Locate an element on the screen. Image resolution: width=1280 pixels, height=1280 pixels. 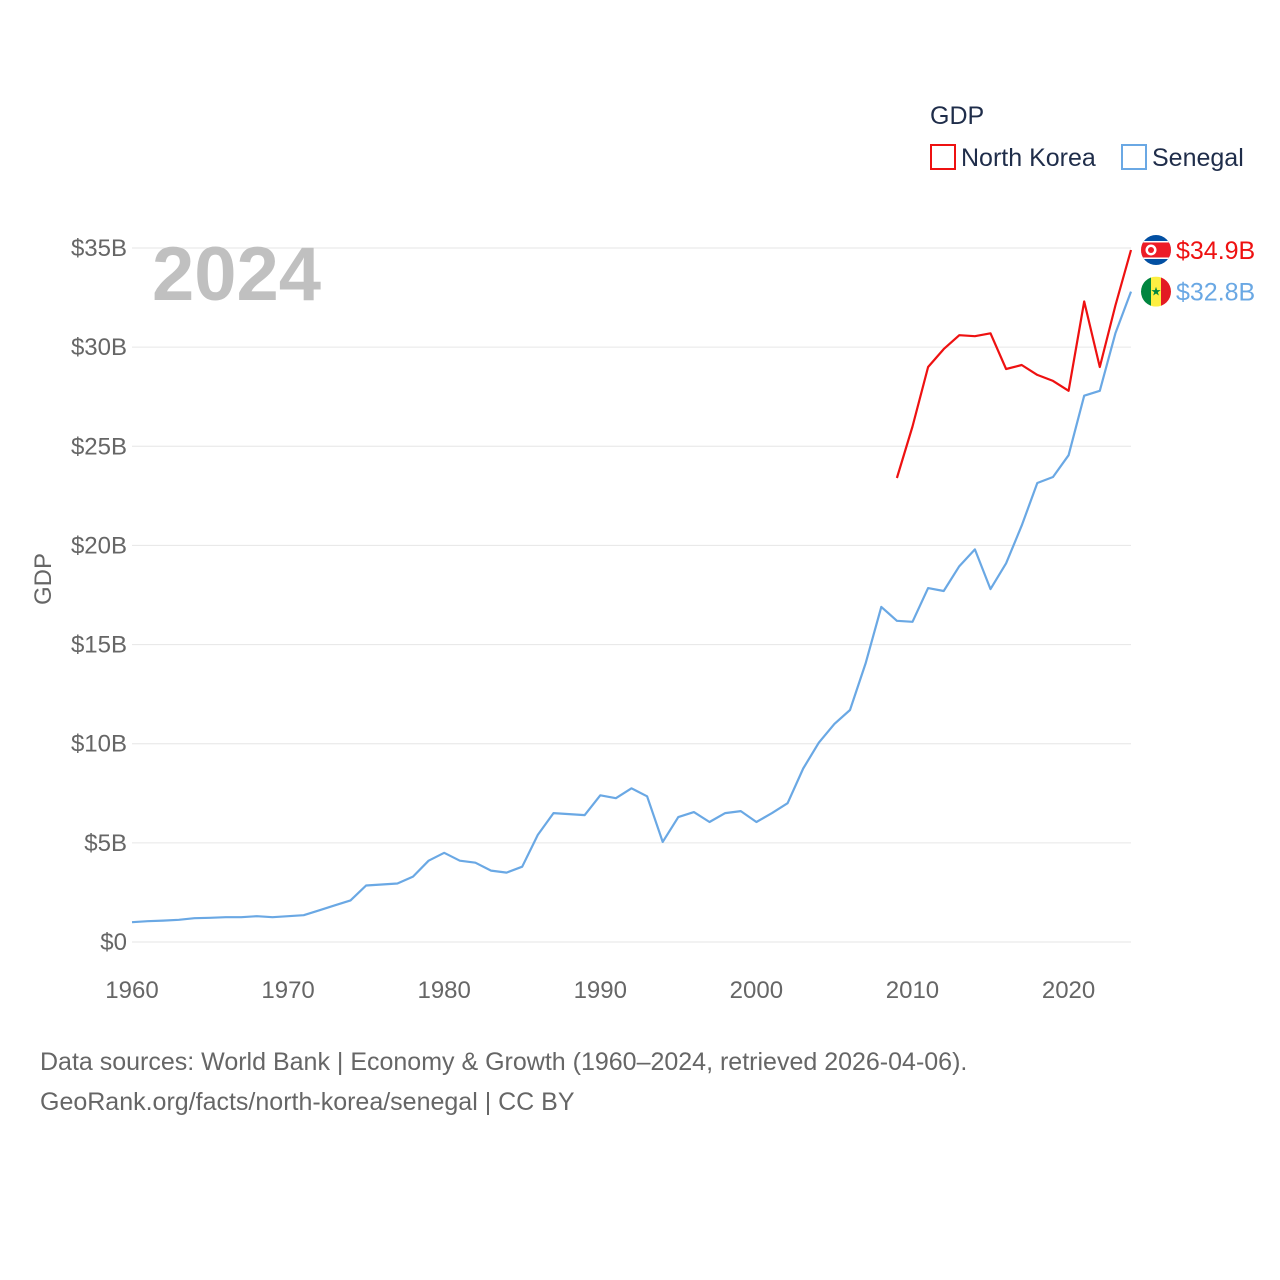
x-tick-label: 2020 is located at coordinates (1068, 990).